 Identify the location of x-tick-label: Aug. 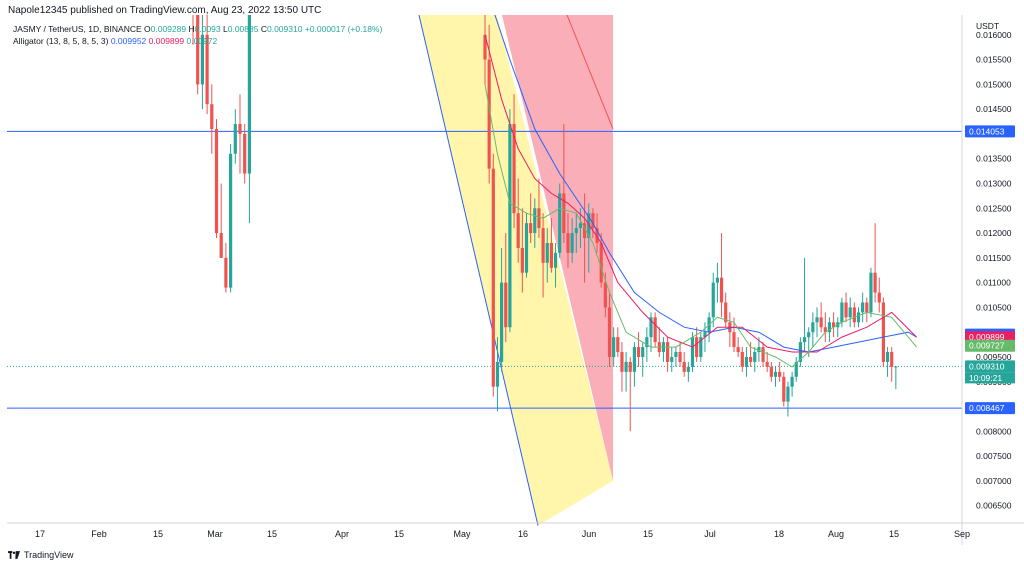
(836, 534).